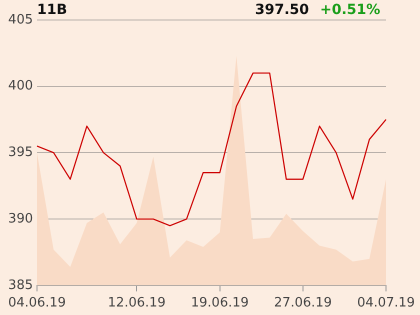 The image size is (420, 315). What do you see at coordinates (52, 10) in the screenshot?
I see `text: 11B` at bounding box center [52, 10].